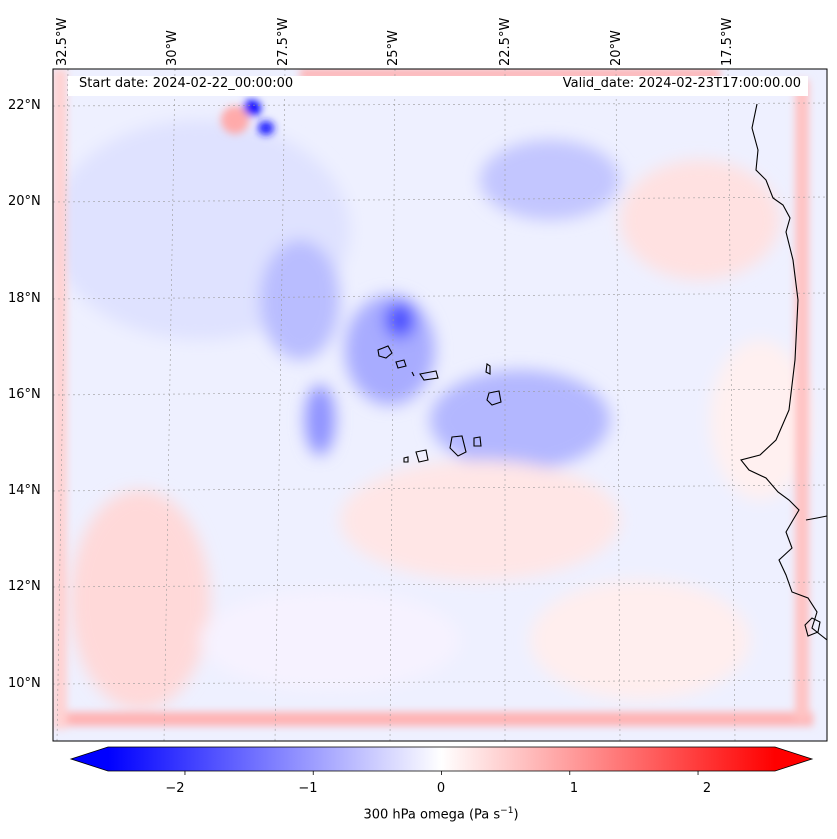  I want to click on lat-label: 10°N, so click(24, 683).